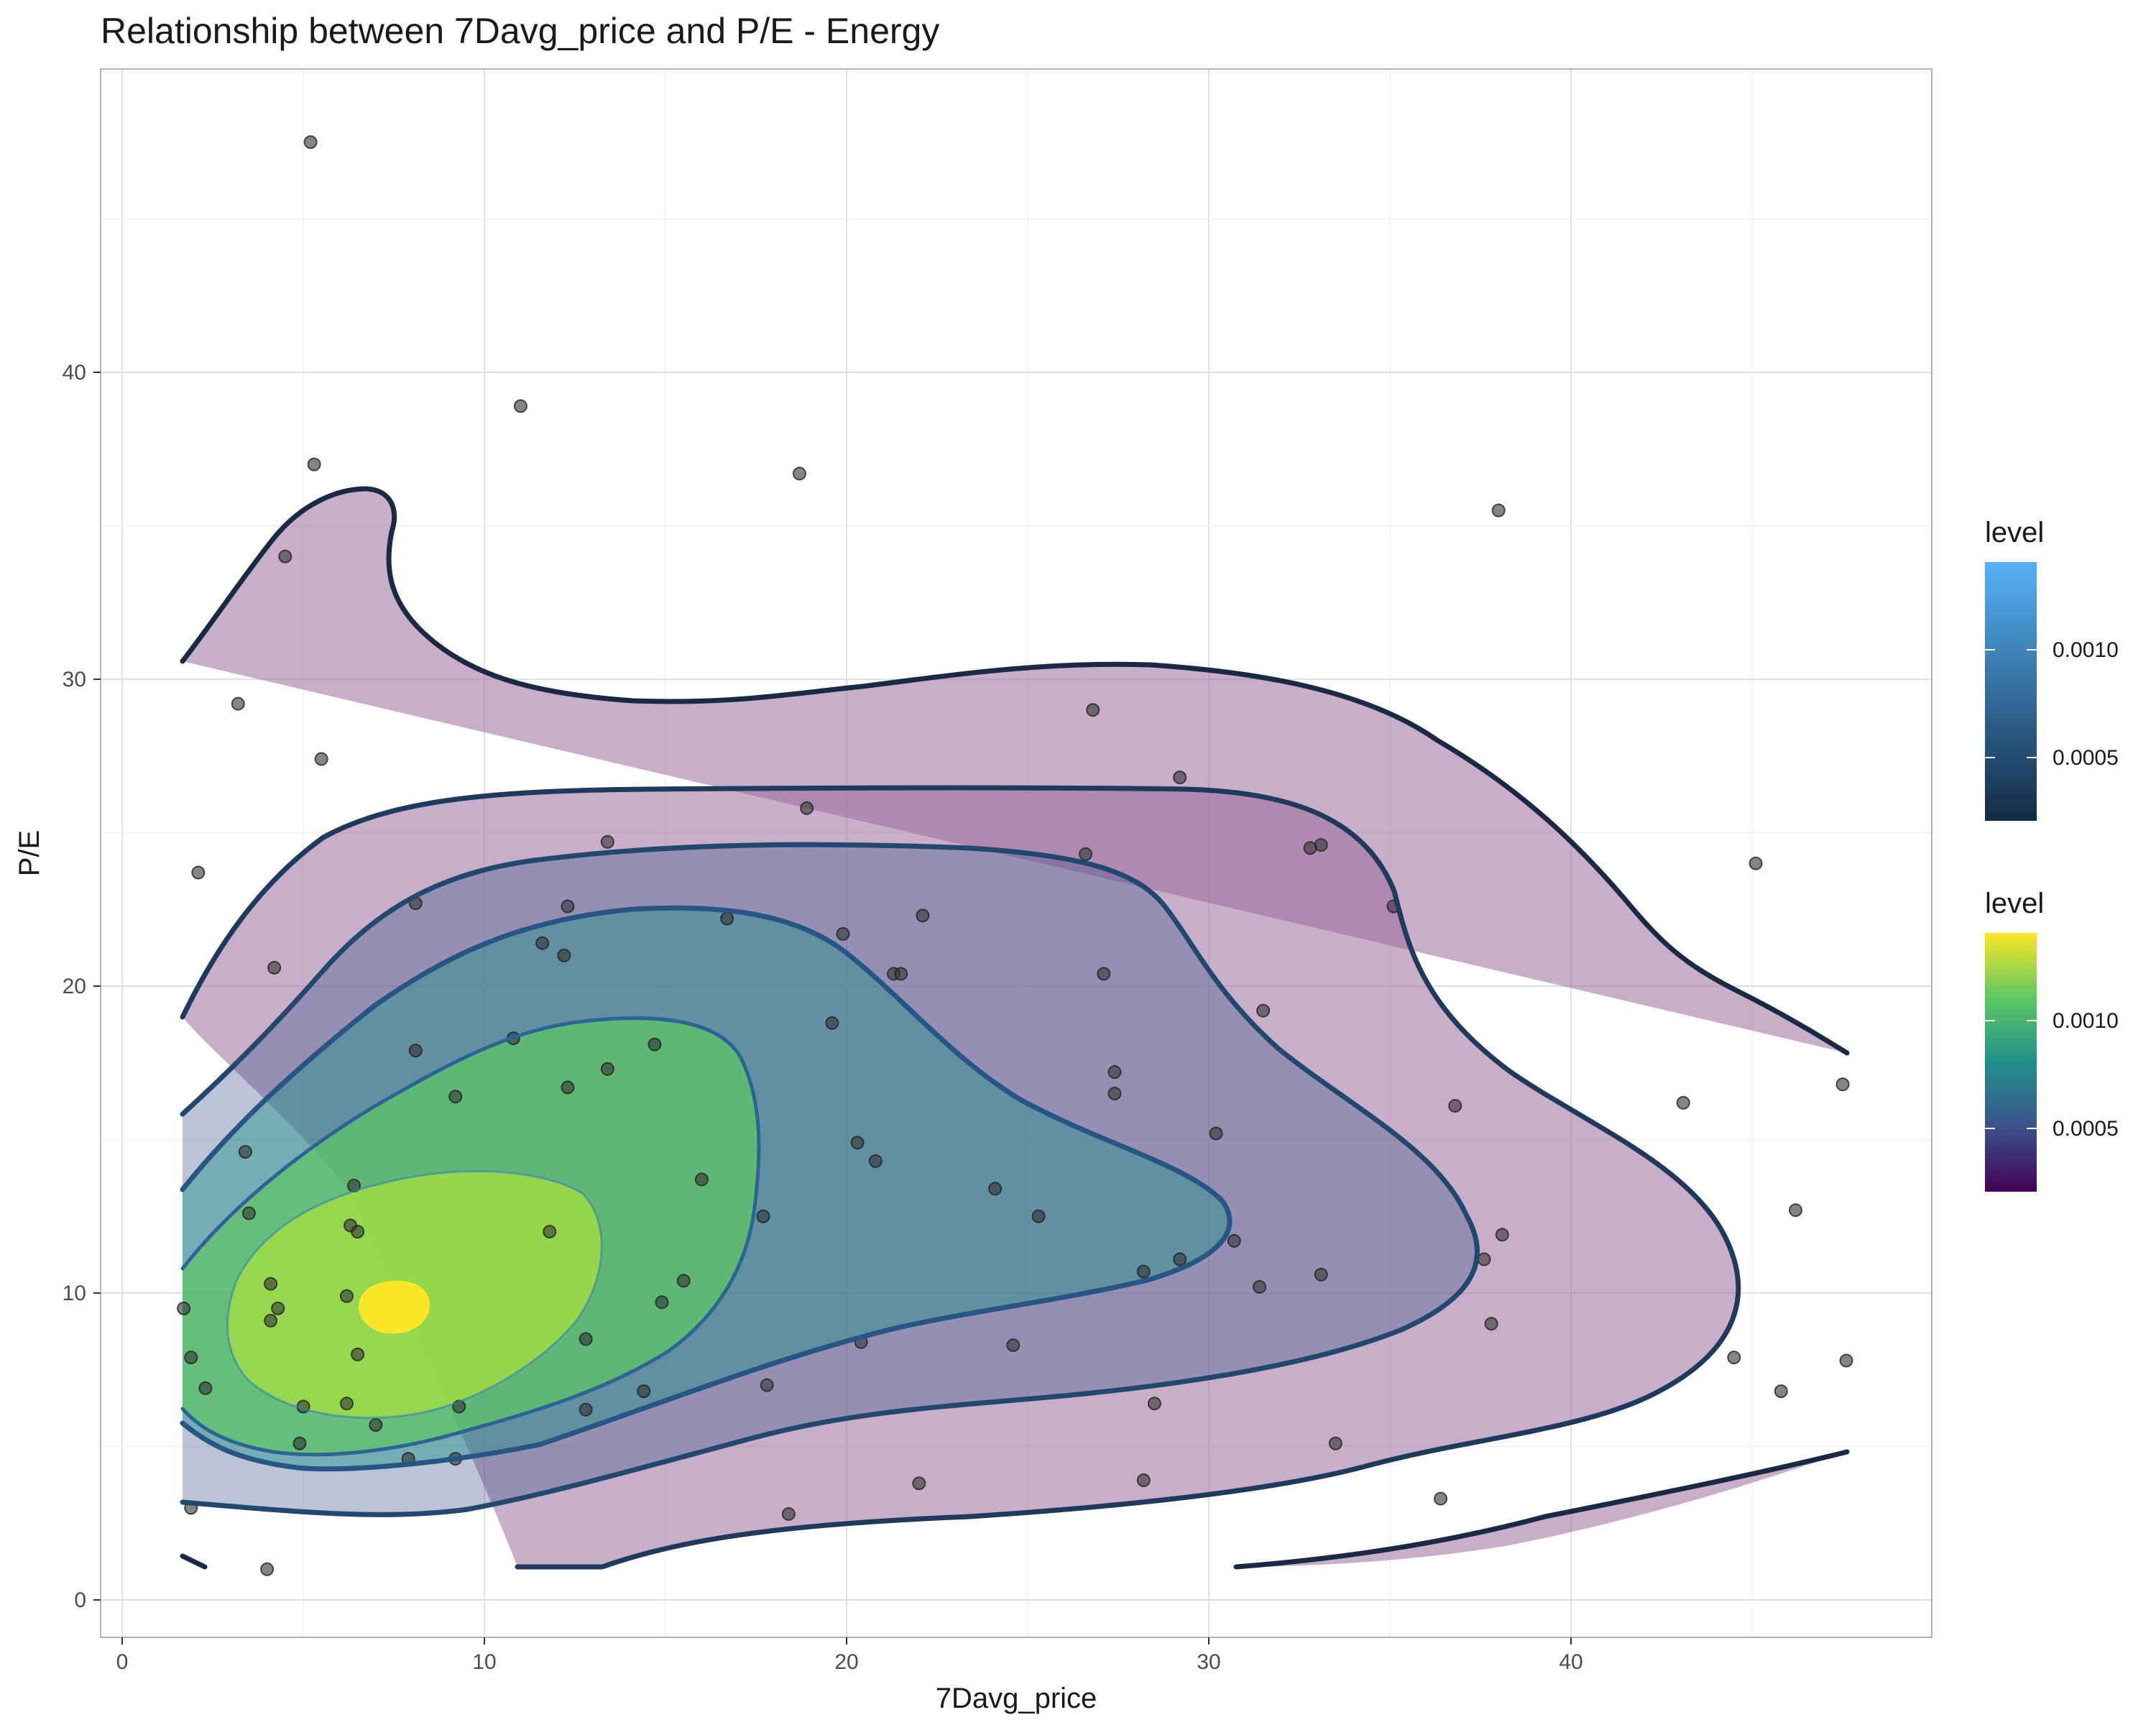 The width and height of the screenshot is (2156, 1725). Describe the element at coordinates (1571, 1662) in the screenshot. I see `x-tick-label: 40` at that location.